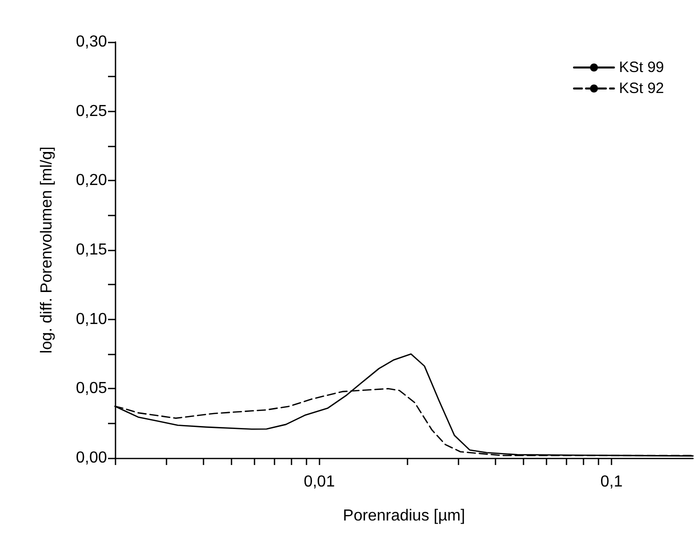 This screenshot has height=541, width=694. Describe the element at coordinates (319, 482) in the screenshot. I see `x-tick-label: 0,01` at that location.